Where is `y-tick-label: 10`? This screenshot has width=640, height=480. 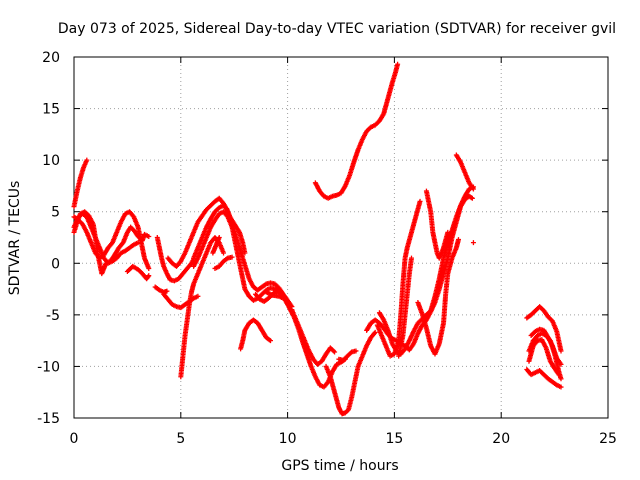
y-tick-label: 10 is located at coordinates (51, 161).